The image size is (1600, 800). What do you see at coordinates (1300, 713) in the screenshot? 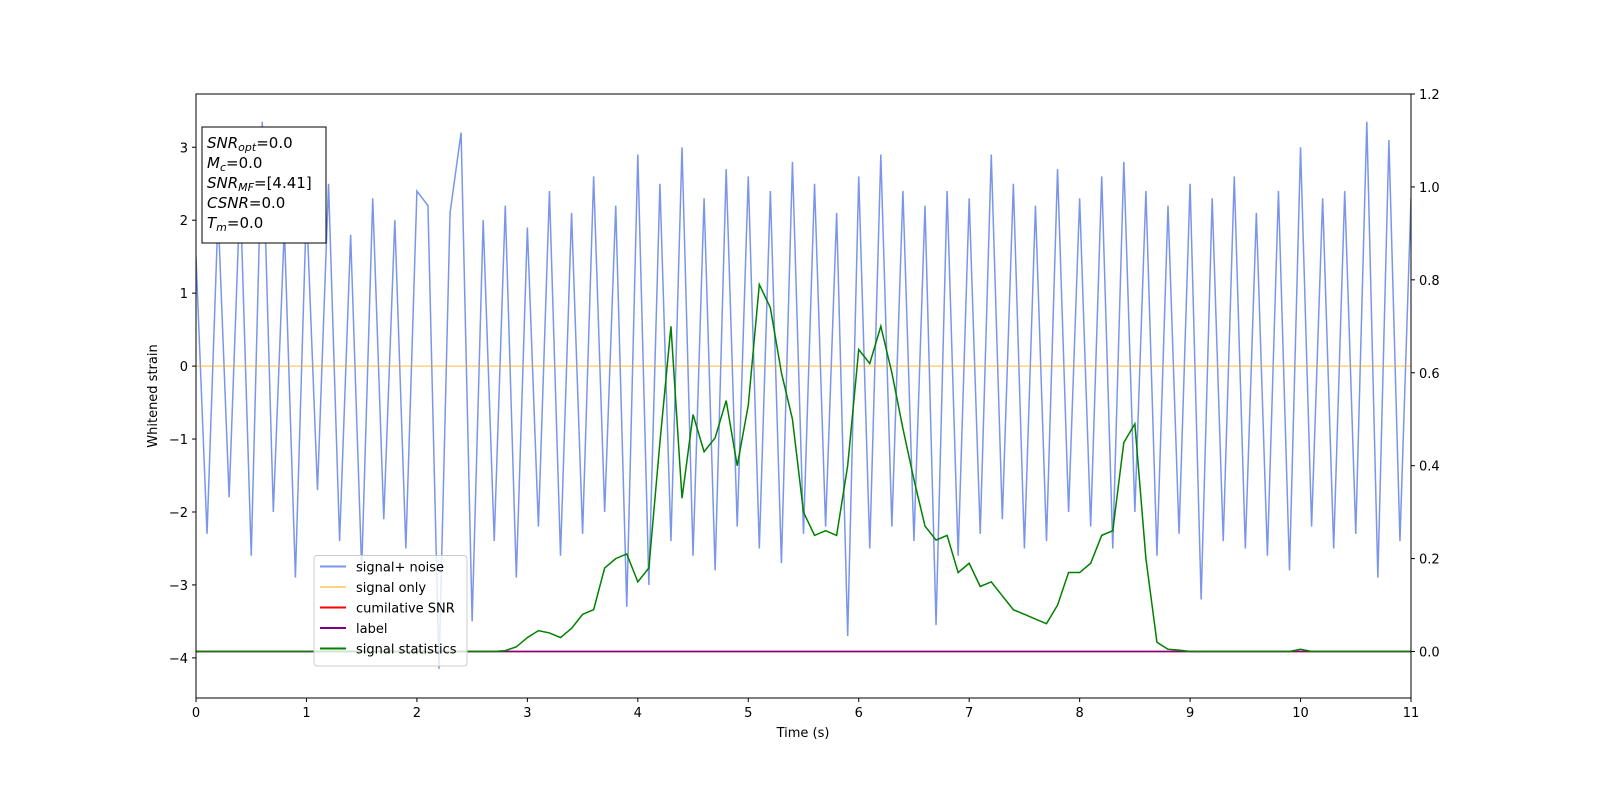
I see `x-tick-label: 10` at bounding box center [1300, 713].